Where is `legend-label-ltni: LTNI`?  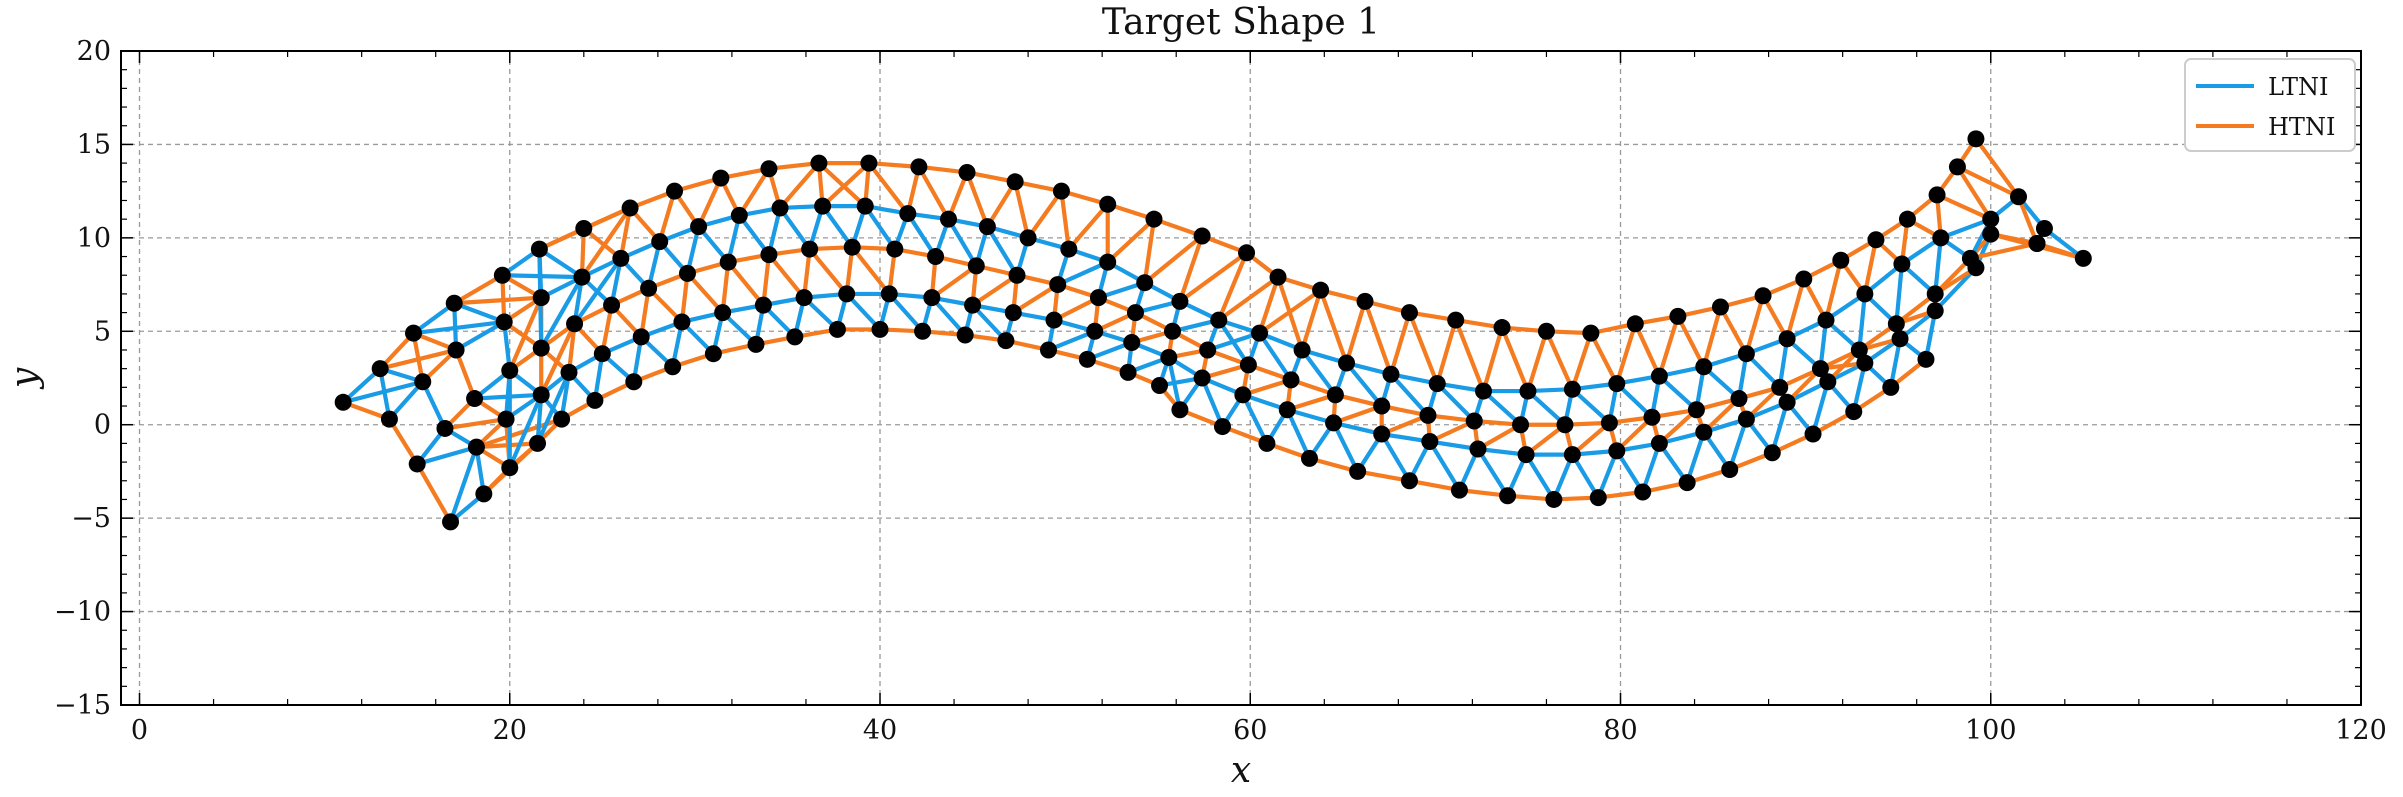 legend-label-ltni: LTNI is located at coordinates (2298, 87).